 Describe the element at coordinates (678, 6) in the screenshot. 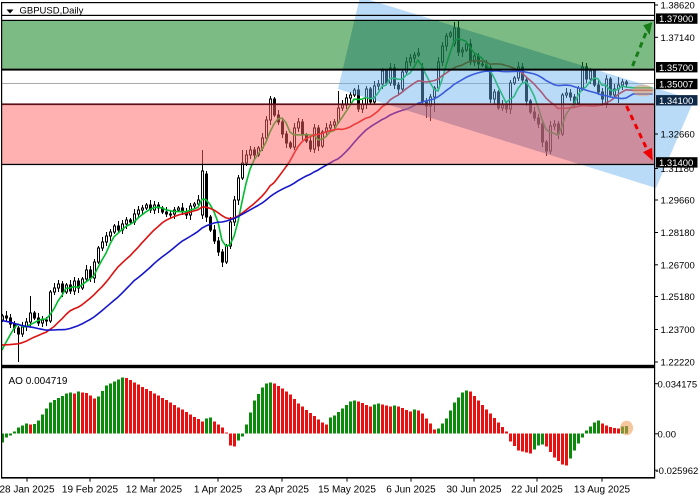

I see `svg-text: 1.38620` at that location.